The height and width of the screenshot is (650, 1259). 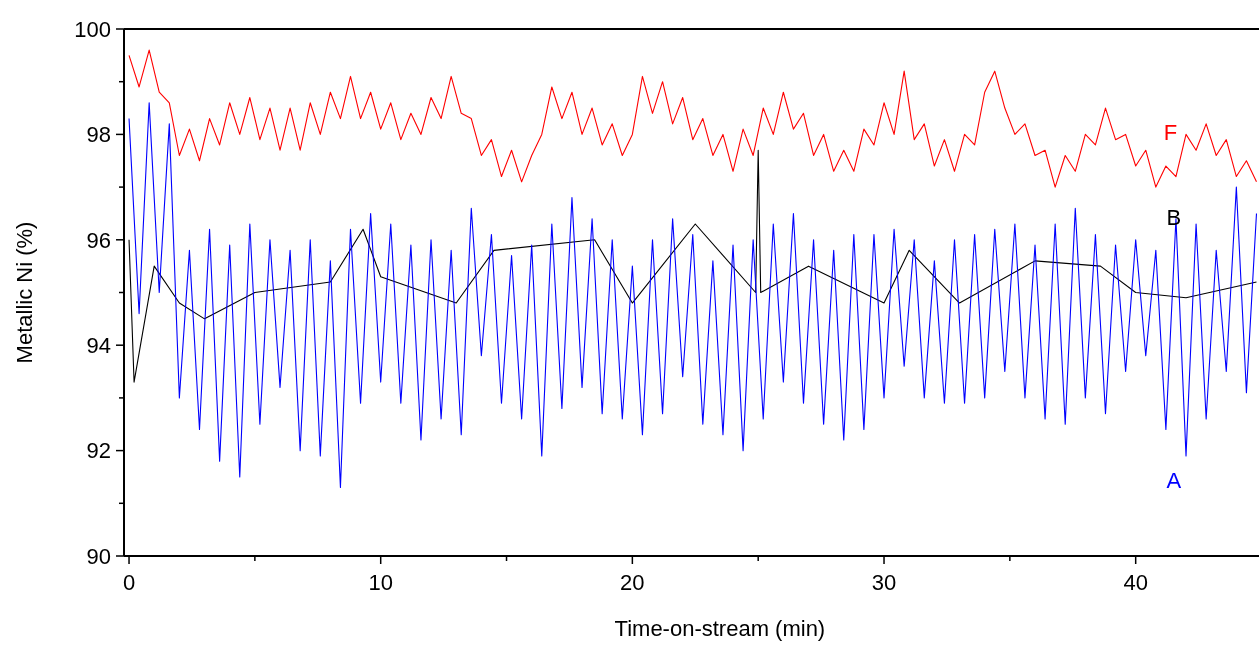 I want to click on x-tick-label: 20, so click(x=632, y=582).